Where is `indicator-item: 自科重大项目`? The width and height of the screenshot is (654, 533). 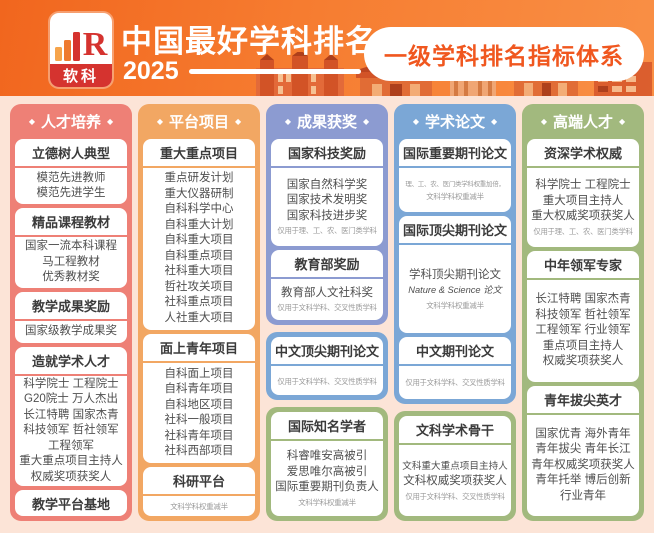 indicator-item: 自科重大项目 is located at coordinates (199, 240).